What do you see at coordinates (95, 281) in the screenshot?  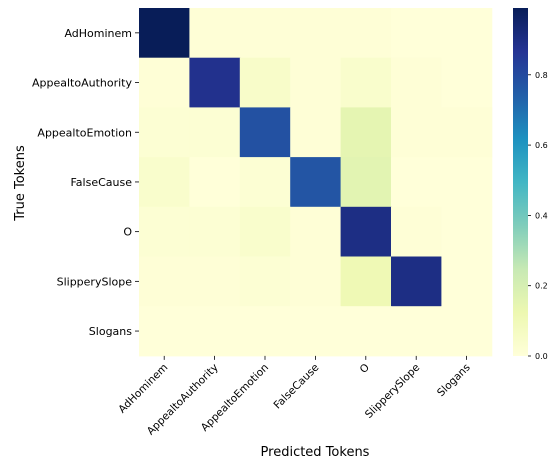 I see `y-tick-label: SlipperySlope` at bounding box center [95, 281].